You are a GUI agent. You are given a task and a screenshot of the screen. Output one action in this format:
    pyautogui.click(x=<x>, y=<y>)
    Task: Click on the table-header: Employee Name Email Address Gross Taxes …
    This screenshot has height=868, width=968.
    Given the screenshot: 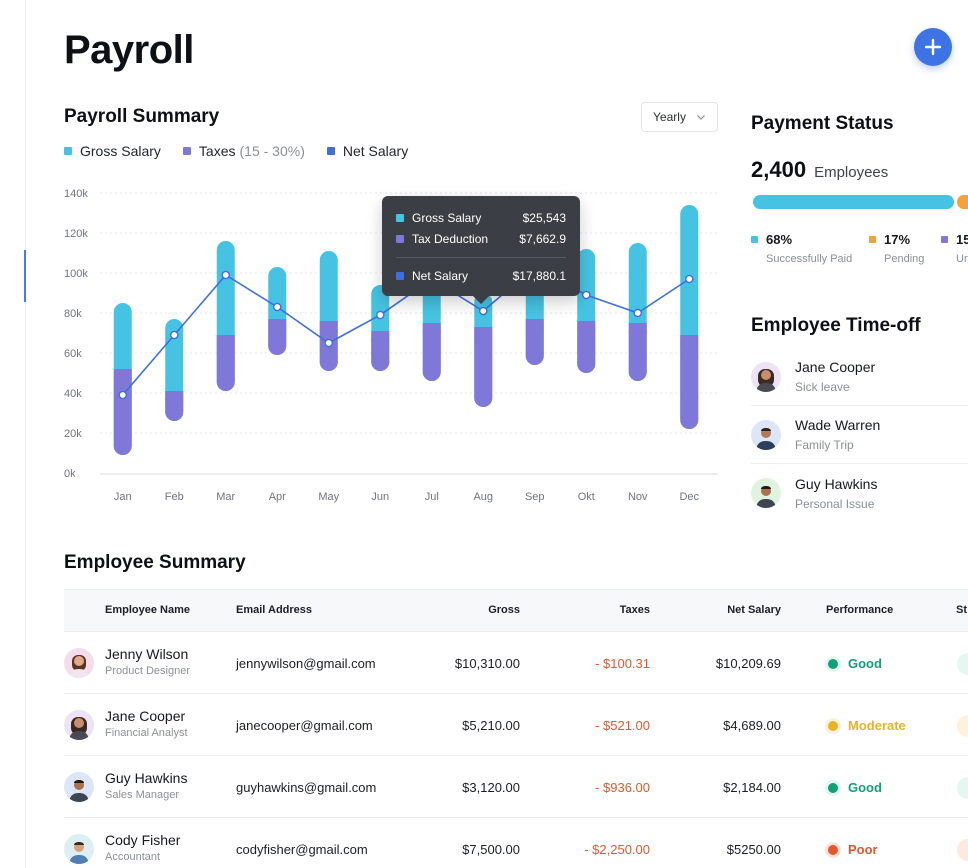 What is the action you would take?
    pyautogui.click(x=516, y=610)
    